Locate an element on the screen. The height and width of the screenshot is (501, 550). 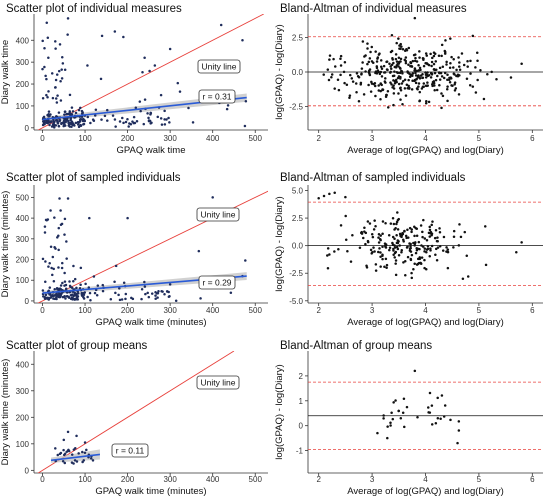
x-tick-label: 0 is located at coordinates (42, 479).